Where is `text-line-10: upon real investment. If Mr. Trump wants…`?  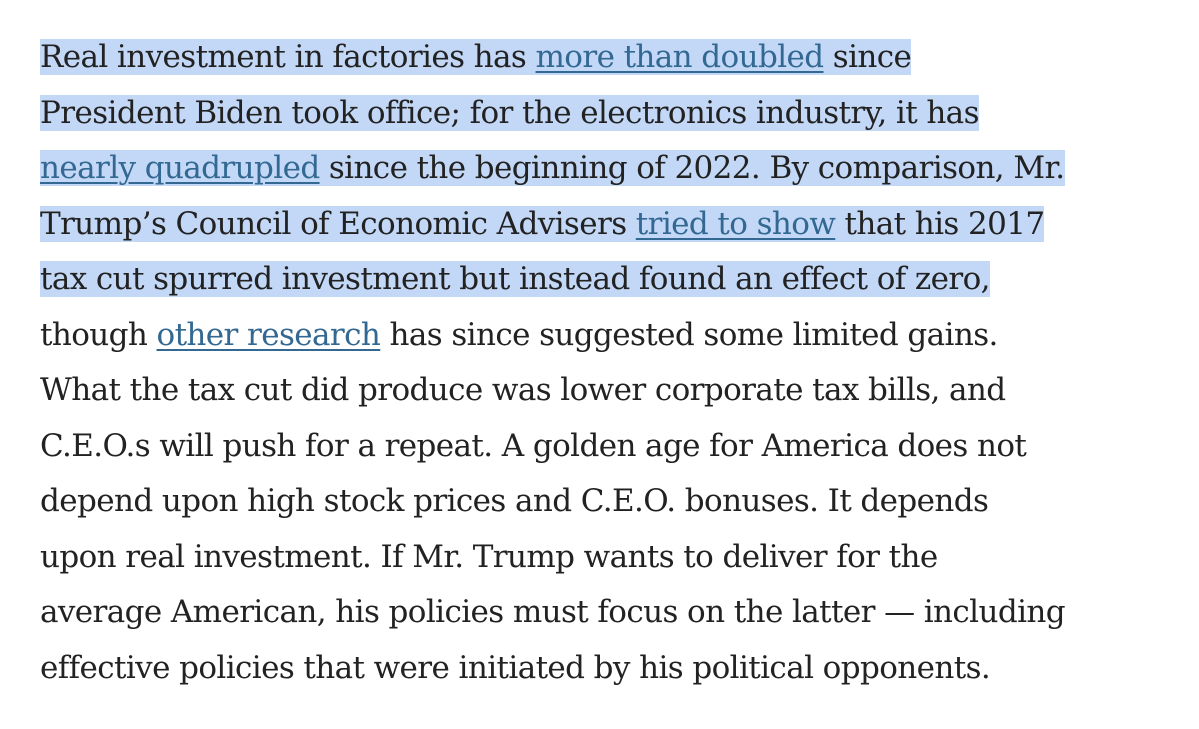
text-line-10: upon real investment. If Mr. Trump wants… is located at coordinates (489, 556).